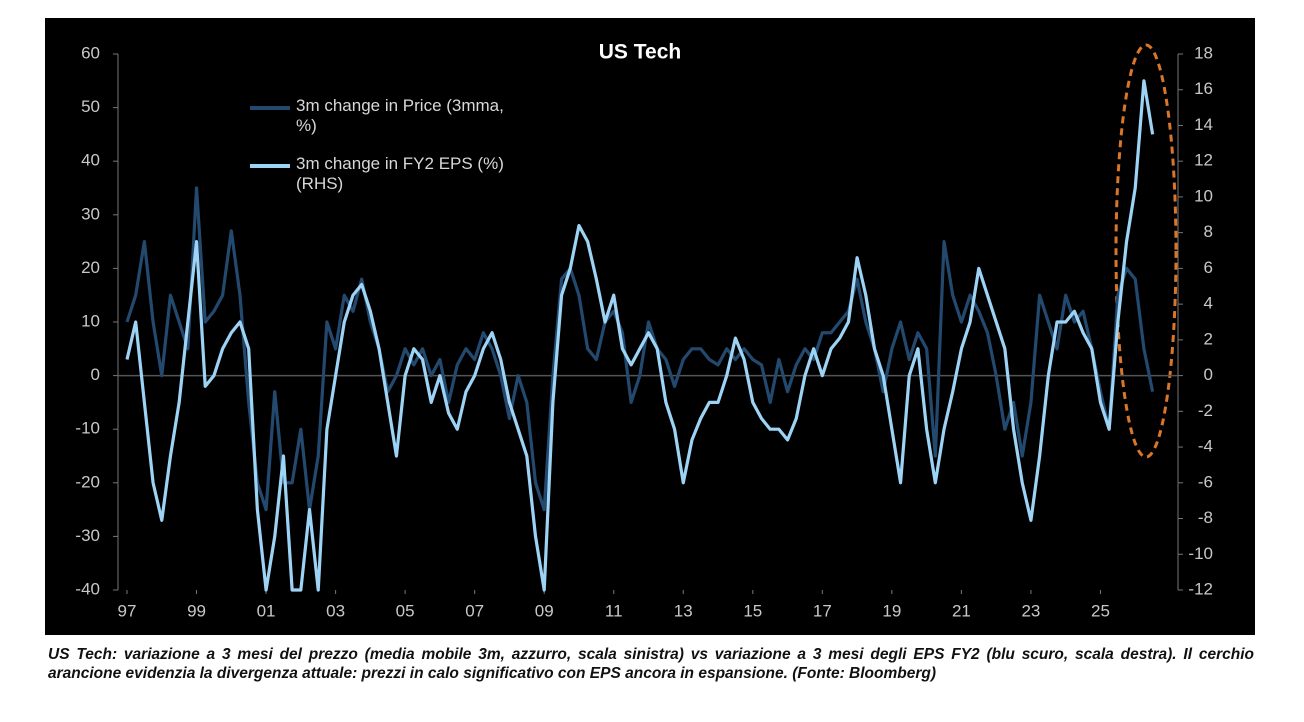 Image resolution: width=1304 pixels, height=722 pixels. I want to click on y-tick-label: -30, so click(87, 535).